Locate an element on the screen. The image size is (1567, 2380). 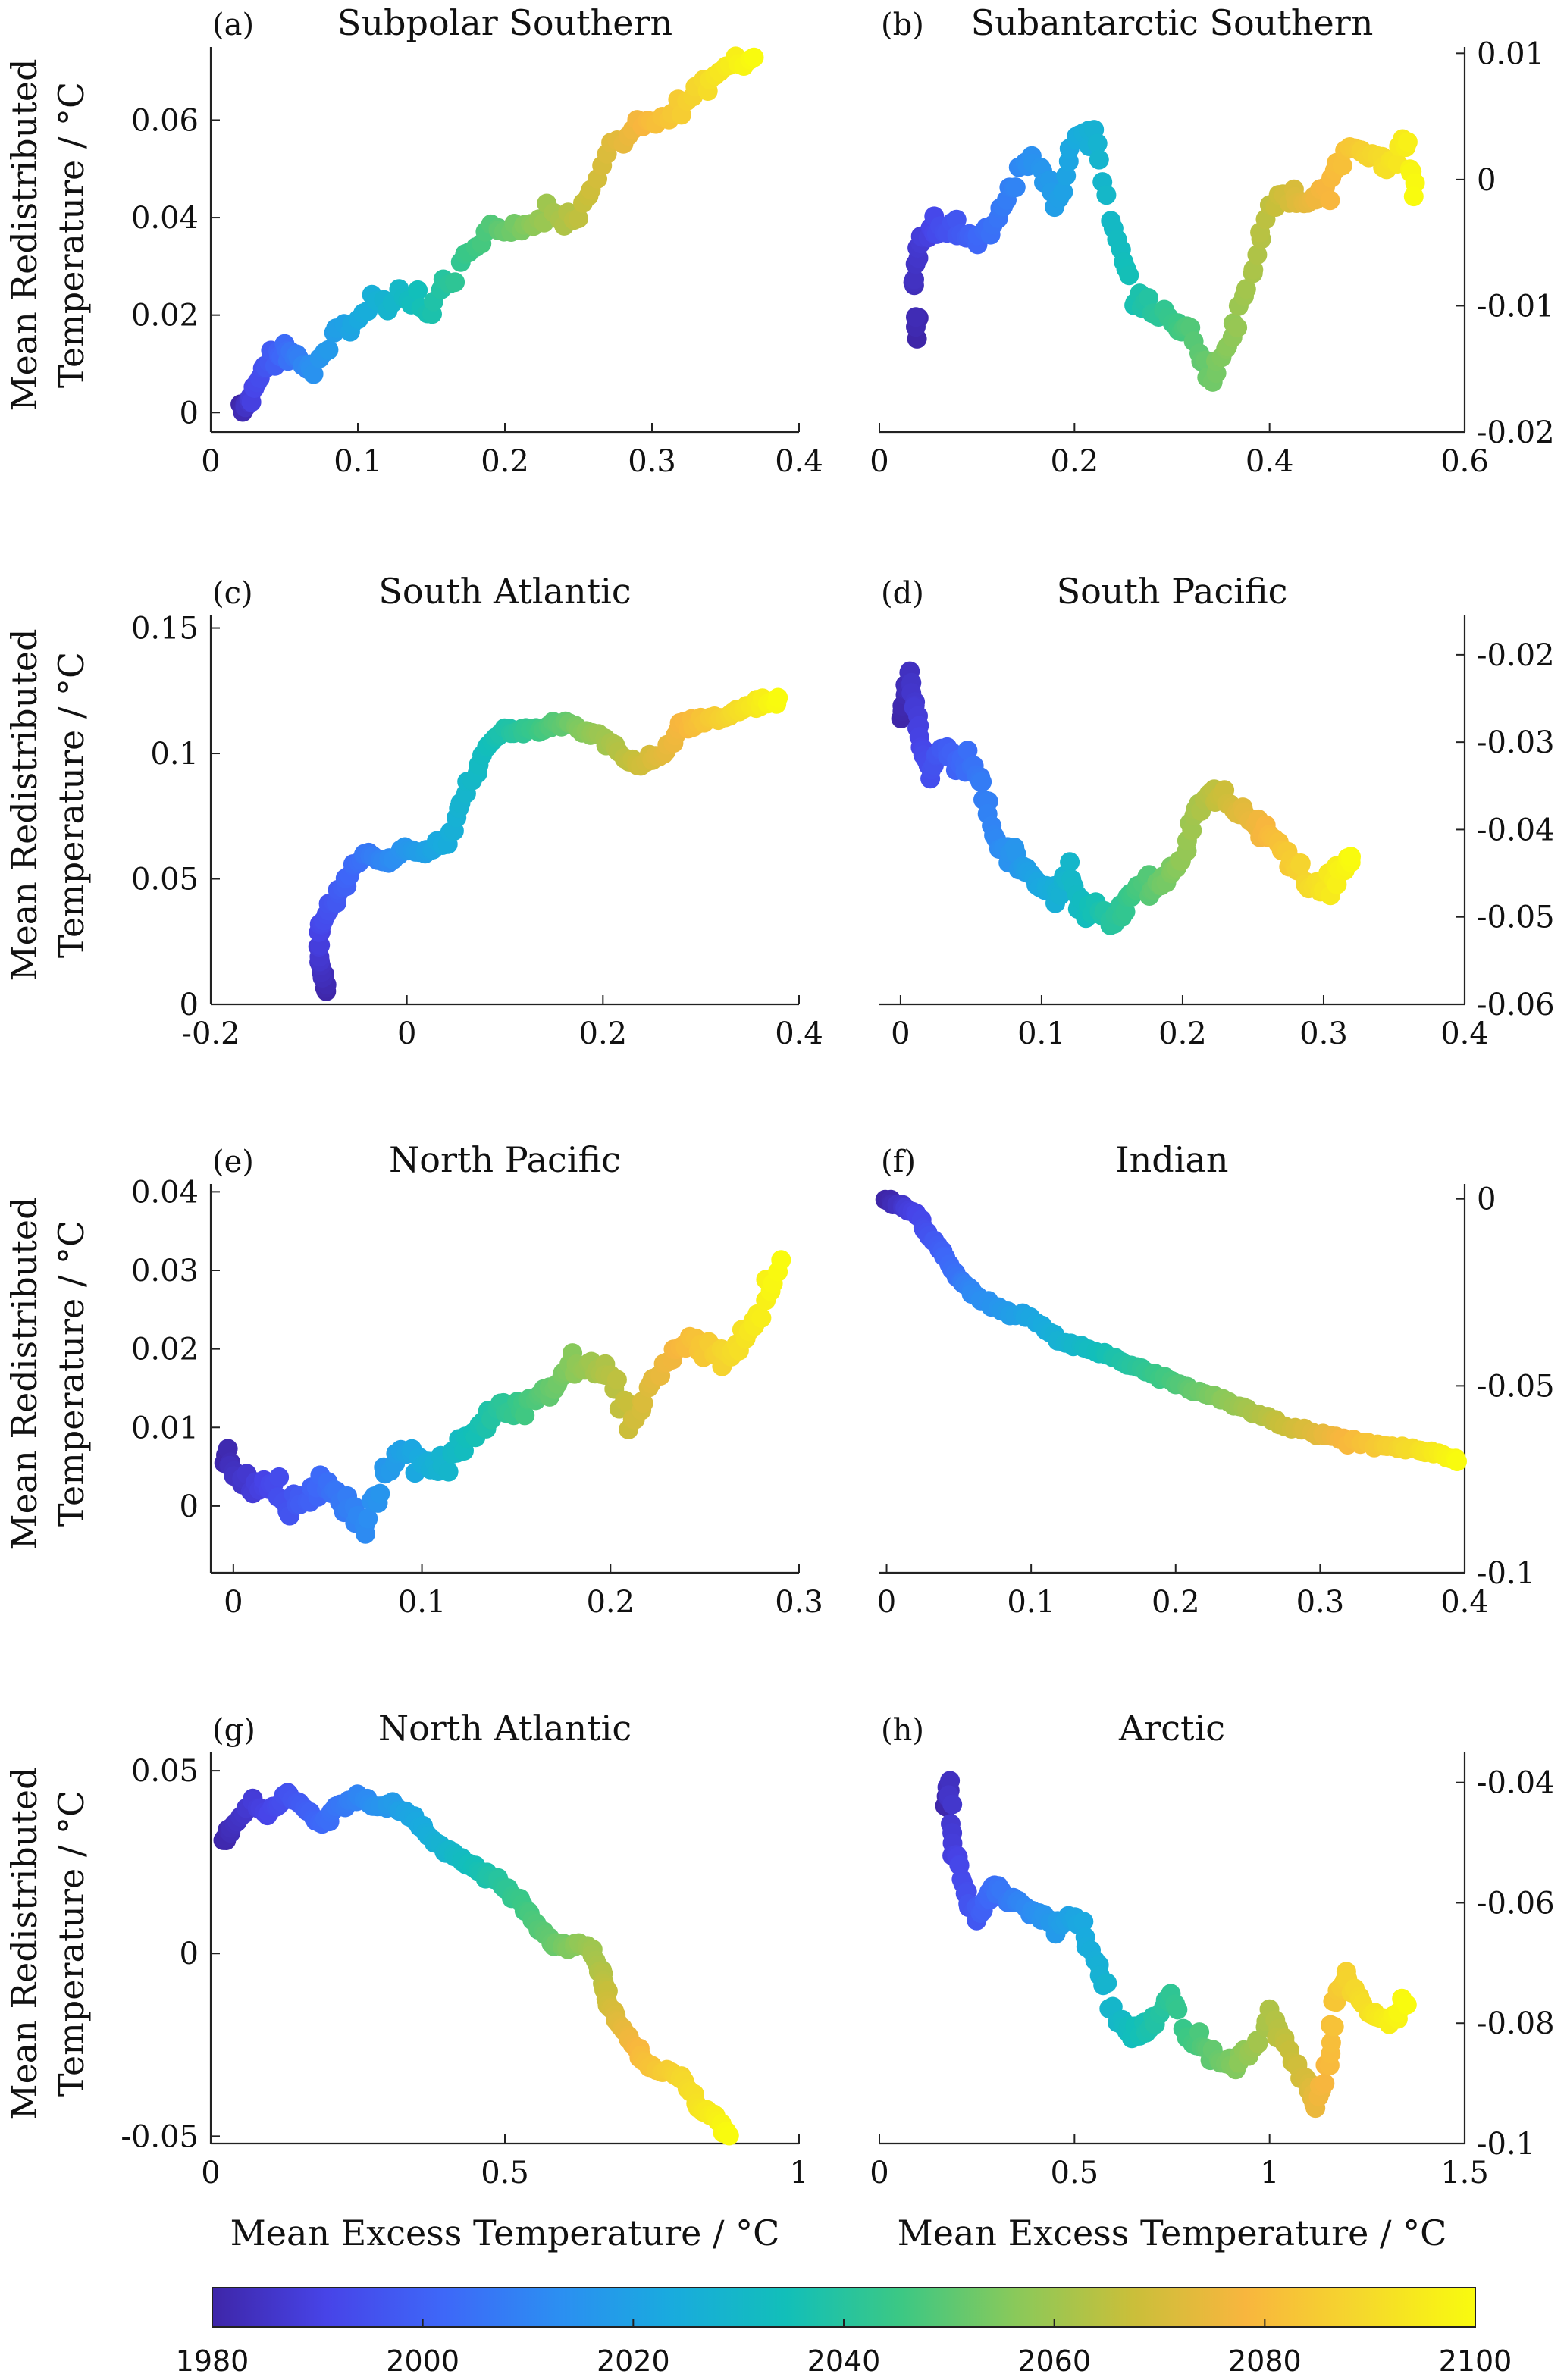
y-tick-label: 0.03 is located at coordinates (165, 1272).